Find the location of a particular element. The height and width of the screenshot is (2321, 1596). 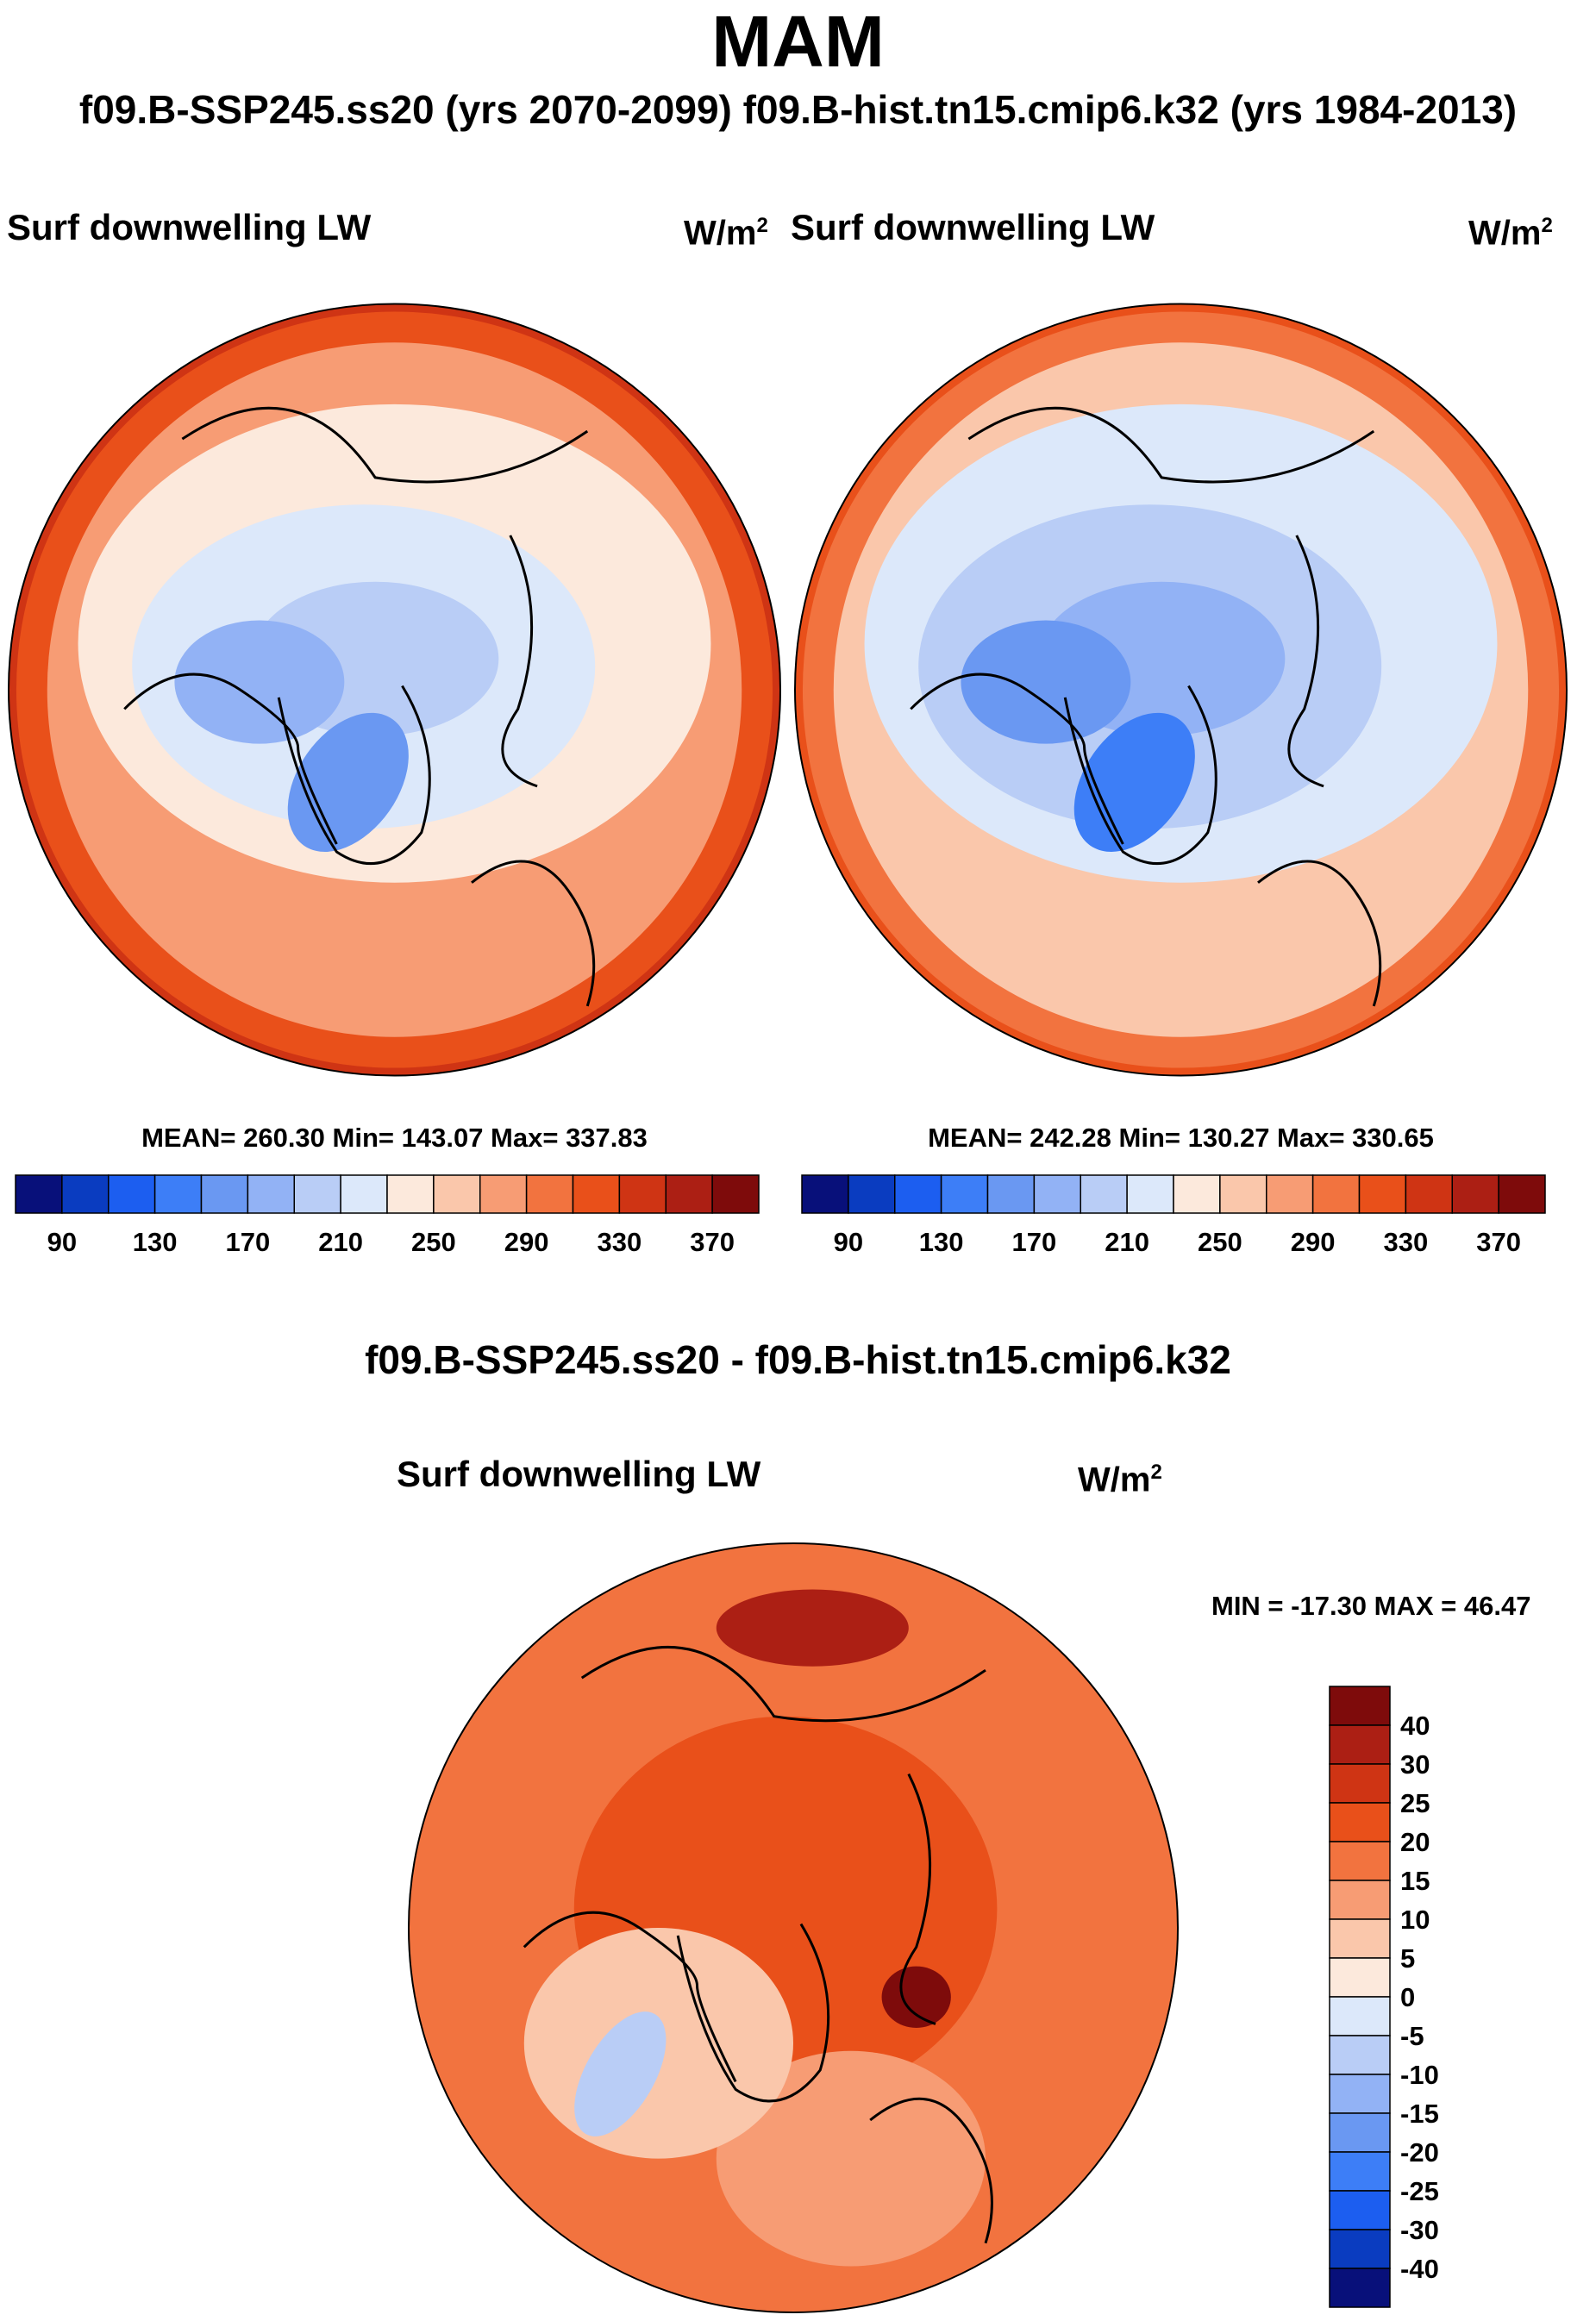

panel1-title: Surf downwelling LW is located at coordinates (189, 227).